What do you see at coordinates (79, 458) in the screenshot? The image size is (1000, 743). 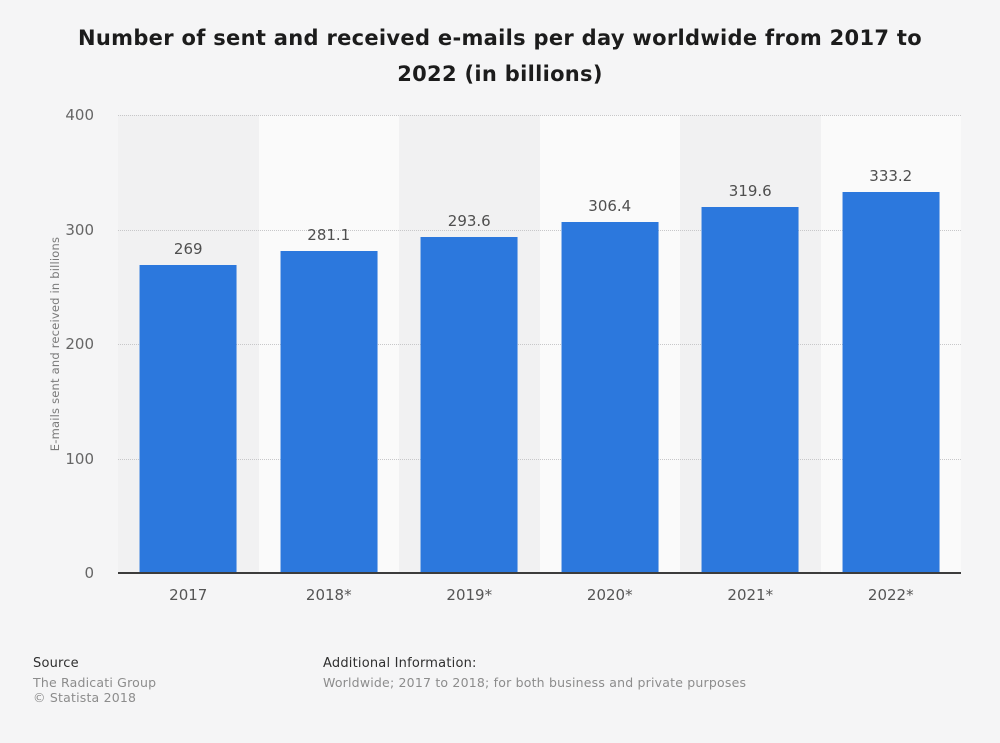 I see `y-tick-100: 100` at bounding box center [79, 458].